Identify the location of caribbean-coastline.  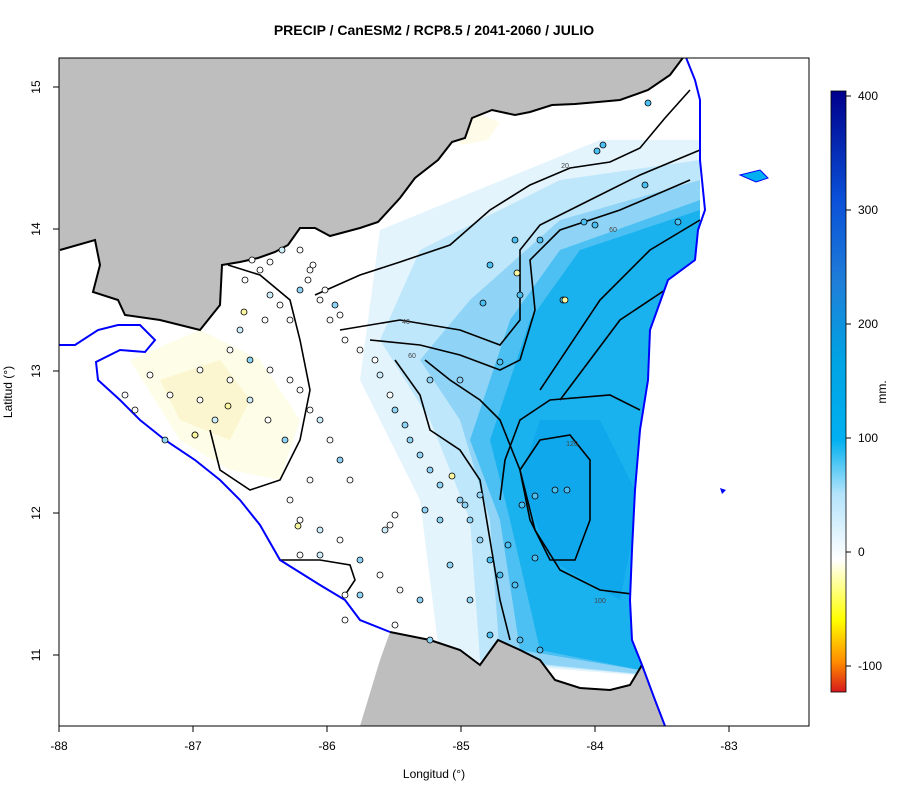
(667, 392).